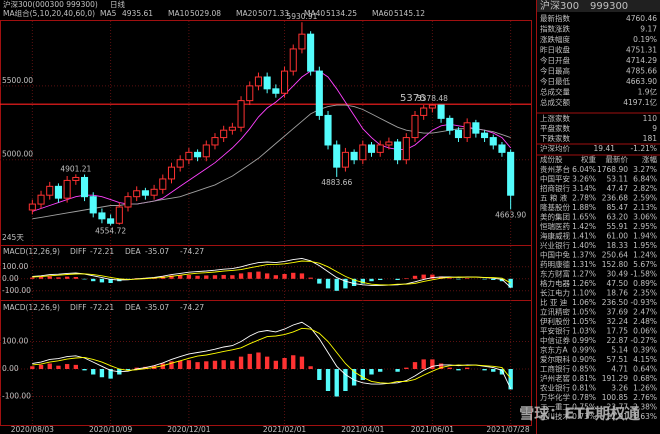  What do you see at coordinates (645, 264) in the screenshot?
I see `table-cell: 5.67%` at bounding box center [645, 264].